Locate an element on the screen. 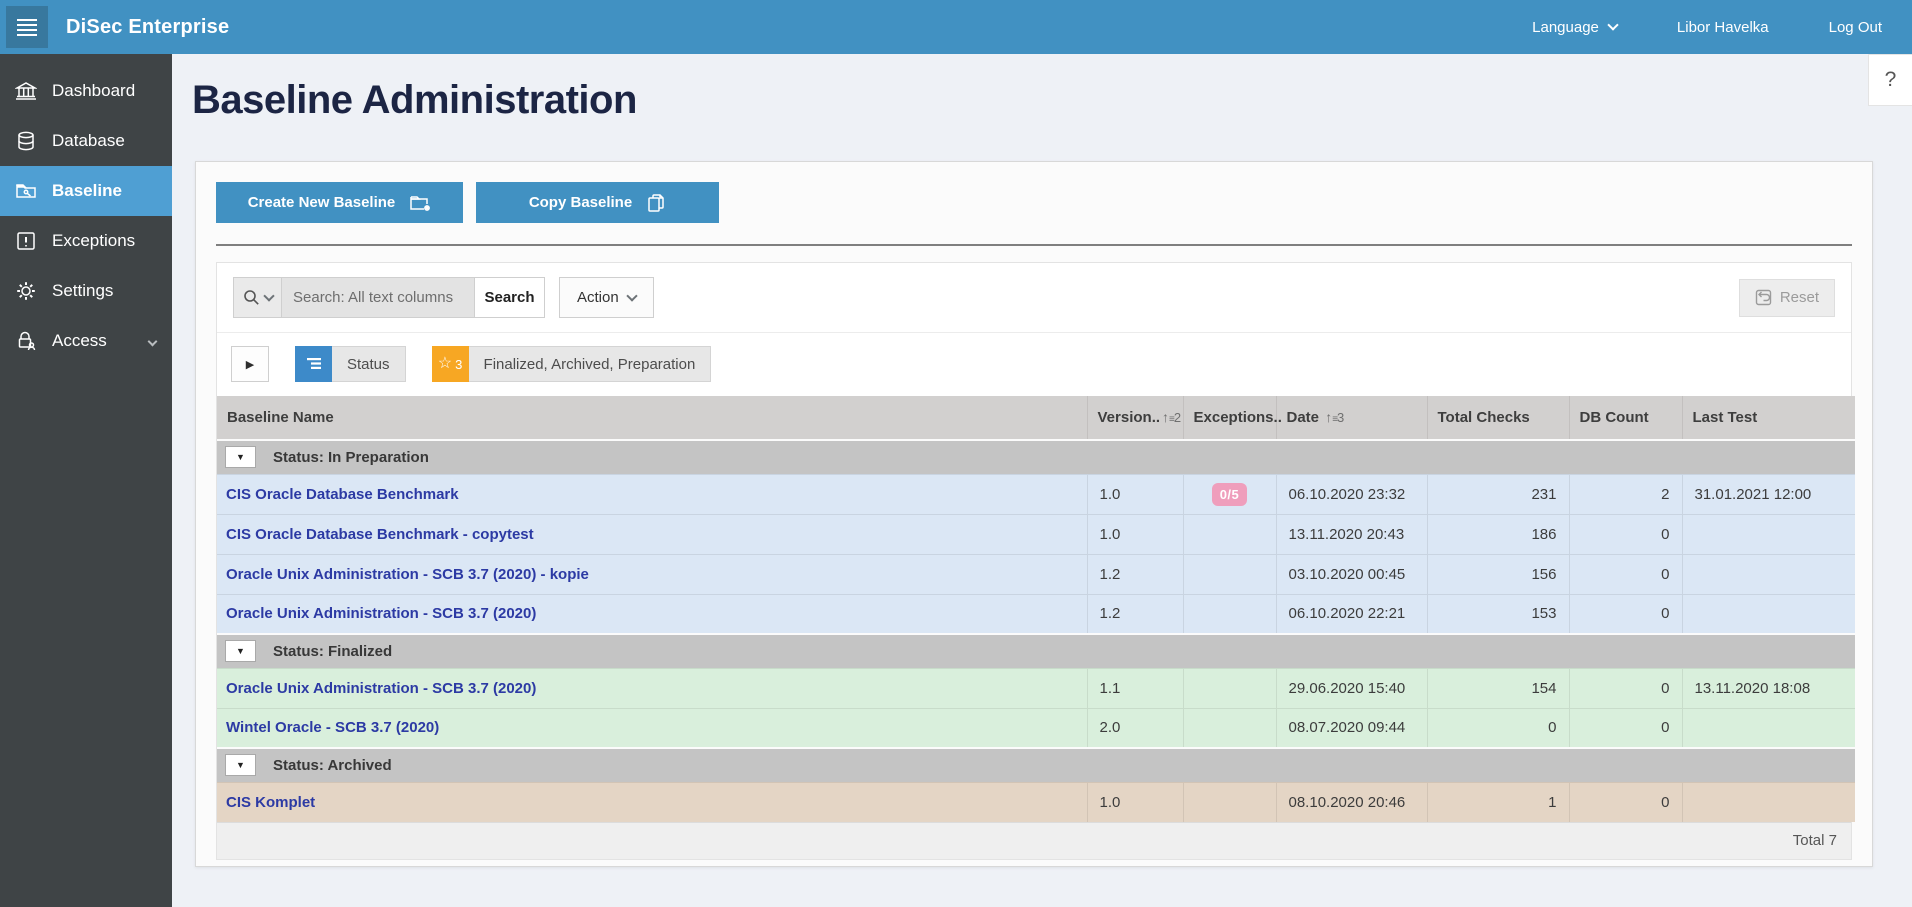 The height and width of the screenshot is (907, 1912). logout-label: Log Out is located at coordinates (1855, 27).